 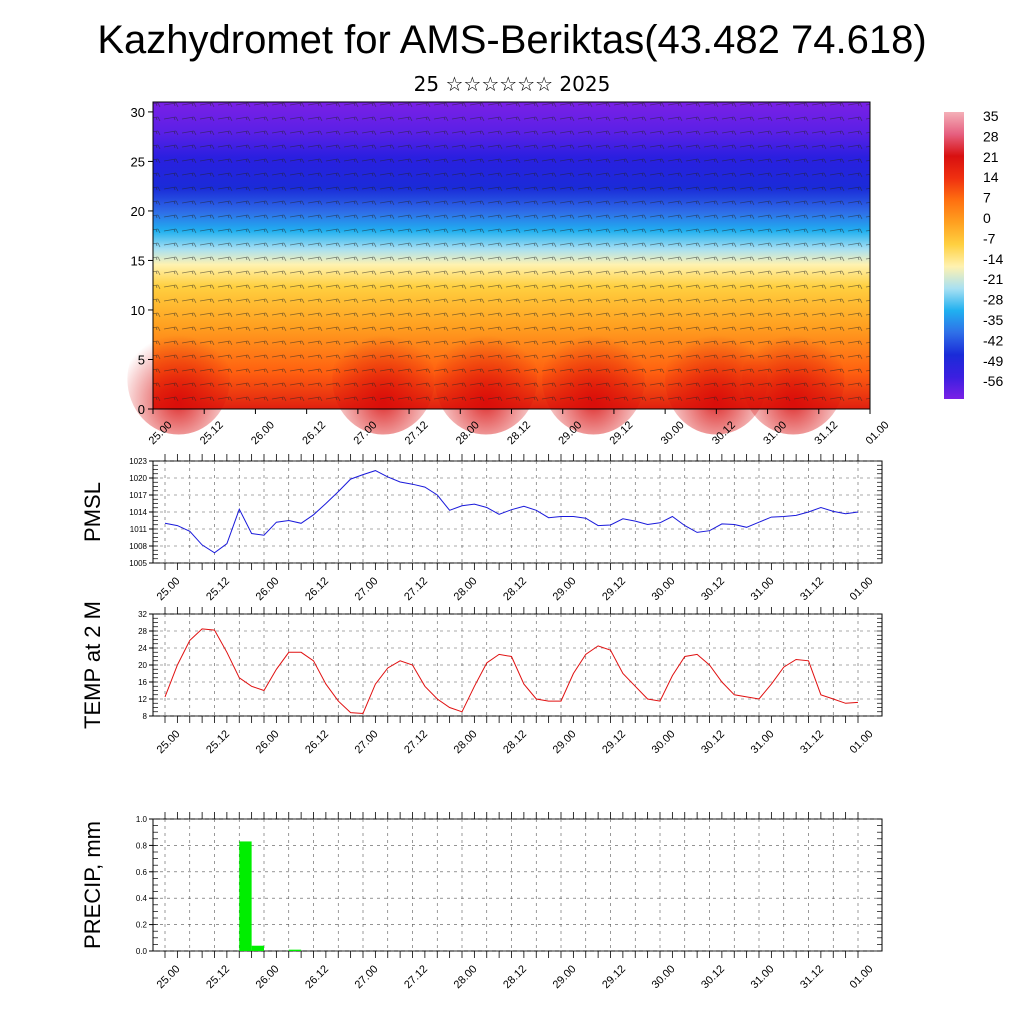 What do you see at coordinates (92, 512) in the screenshot?
I see `y-axis-title: PMSL` at bounding box center [92, 512].